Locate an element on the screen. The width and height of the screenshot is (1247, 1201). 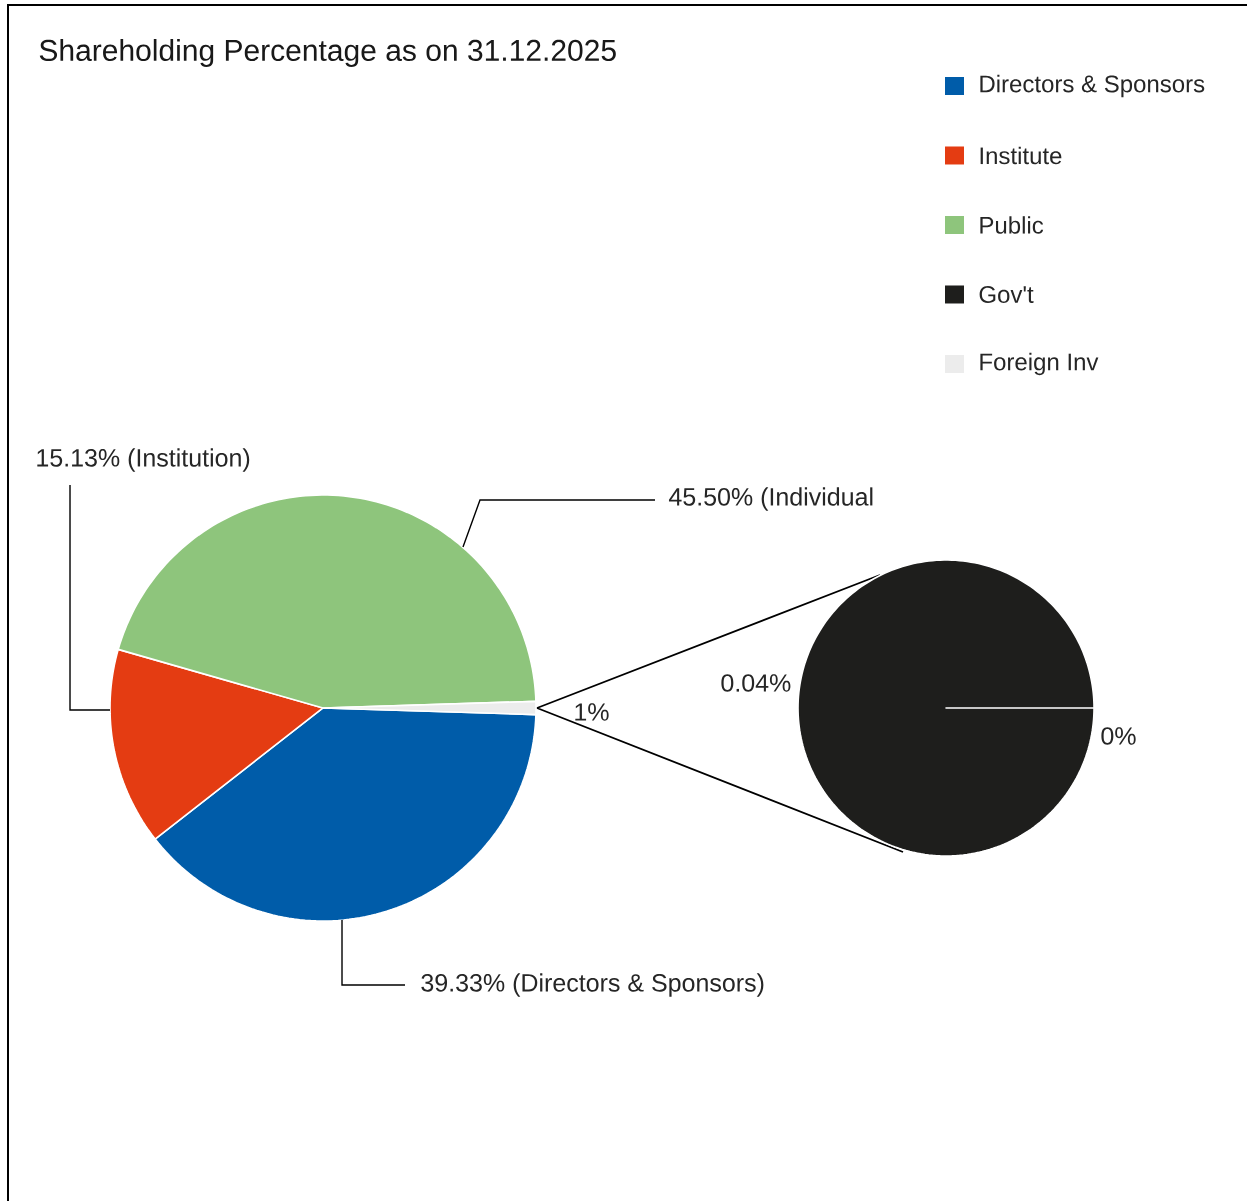
legend-label: Public is located at coordinates (1012, 225).